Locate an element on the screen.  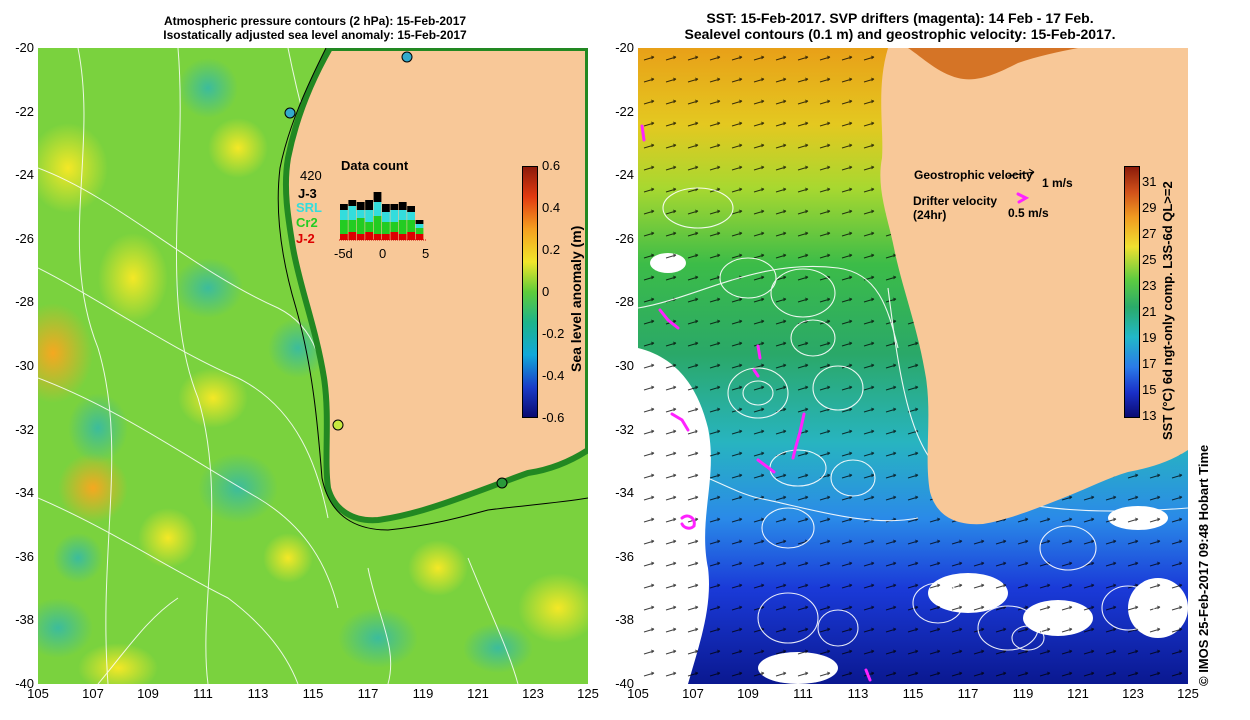
x-tick-label: 119 is located at coordinates (1023, 693).